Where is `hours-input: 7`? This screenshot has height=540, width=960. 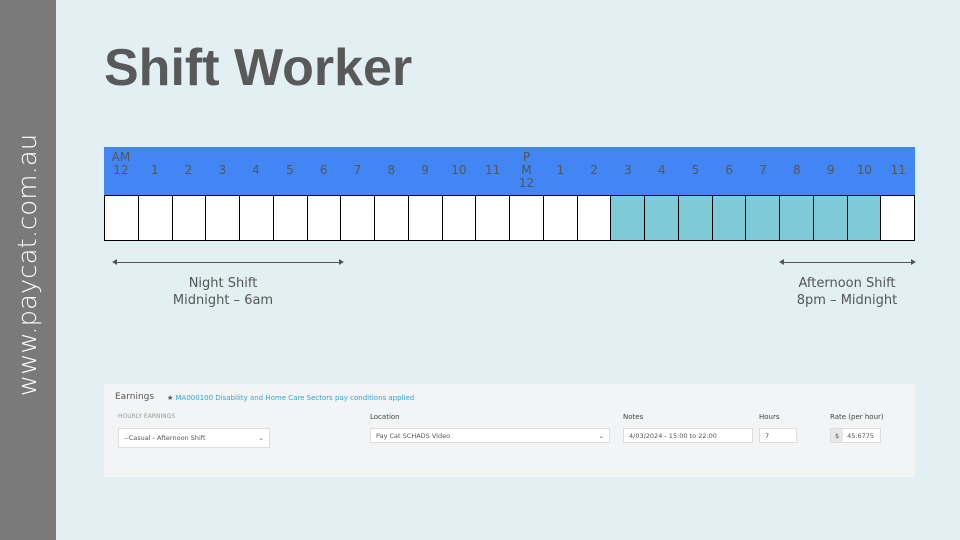 hours-input: 7 is located at coordinates (778, 435).